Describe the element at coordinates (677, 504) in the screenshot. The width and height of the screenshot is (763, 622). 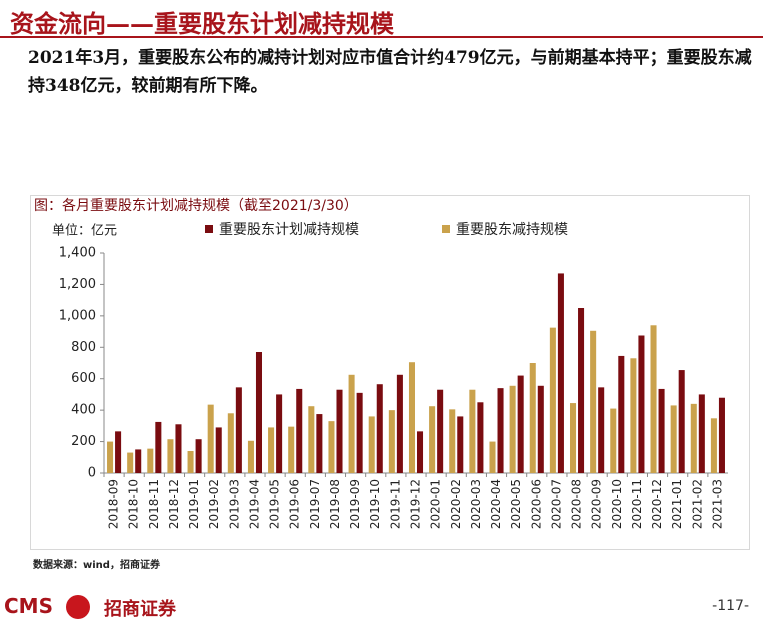
I see `x-tick-label: 2021-01` at that location.